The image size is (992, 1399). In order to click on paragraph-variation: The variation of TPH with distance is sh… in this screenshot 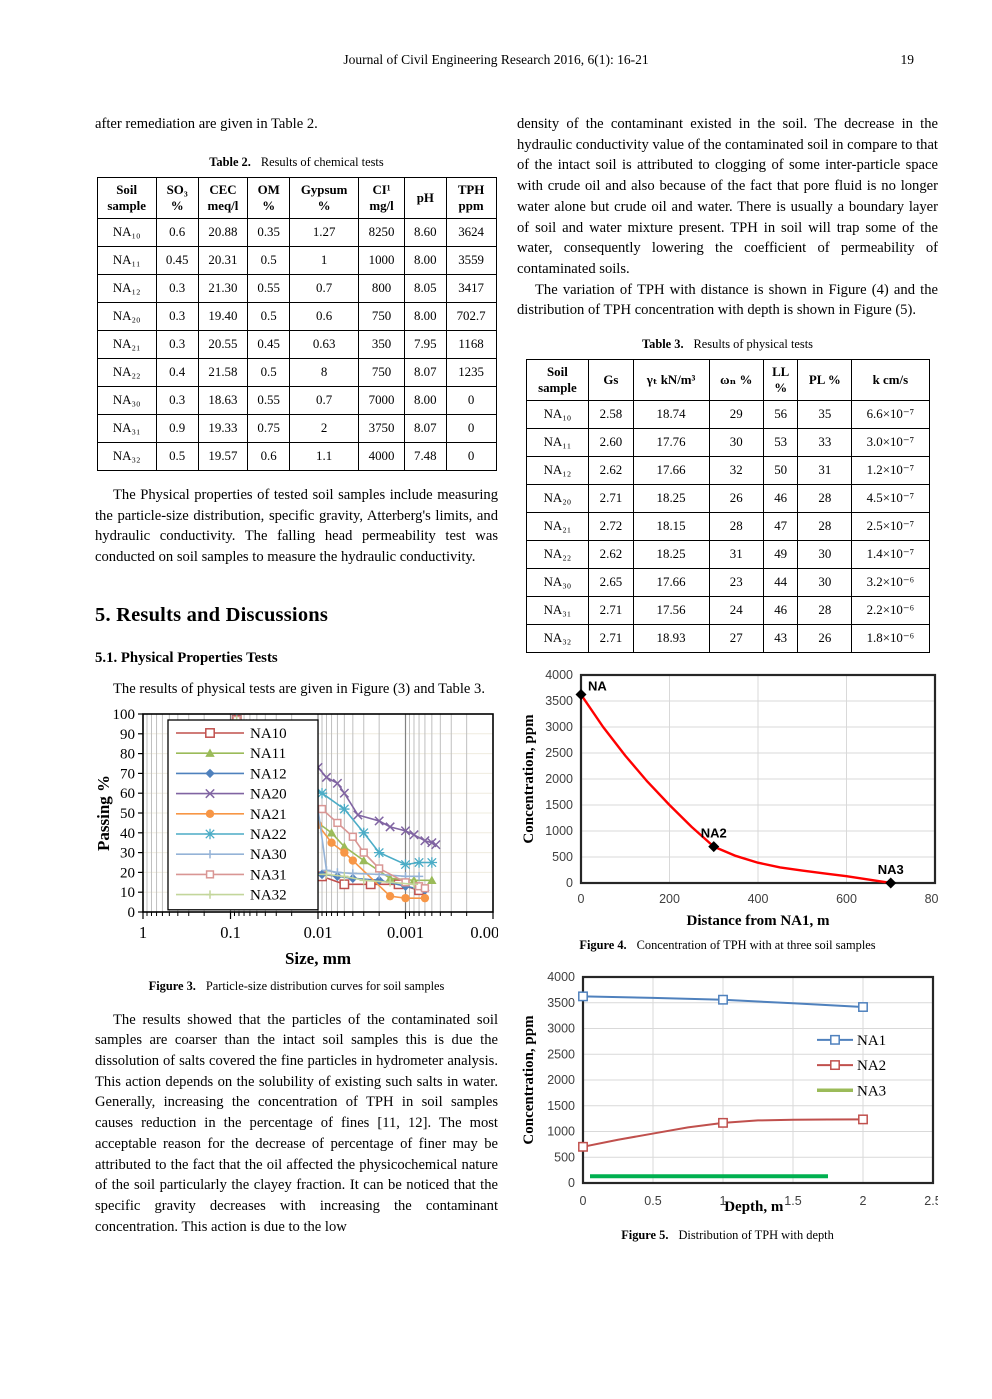, I will do `click(727, 300)`.